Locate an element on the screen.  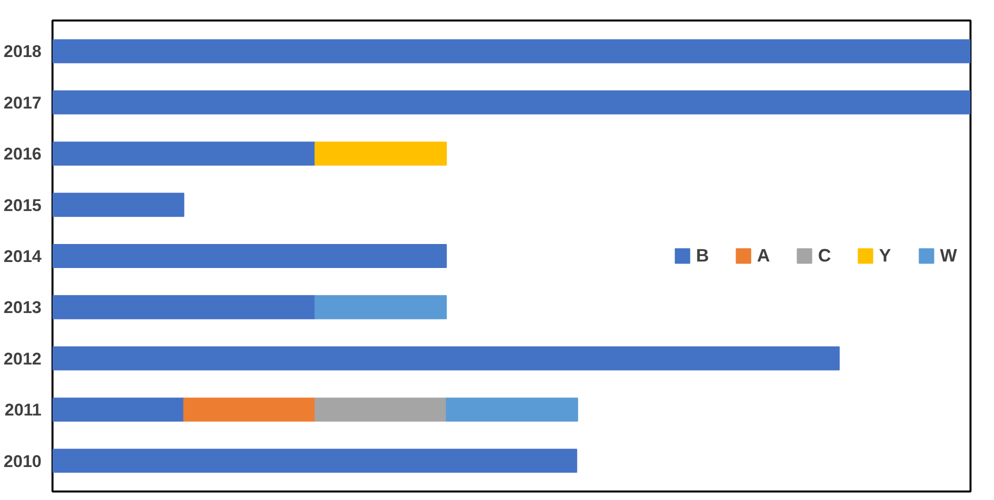
y-tick-label: 2014 is located at coordinates (23, 256).